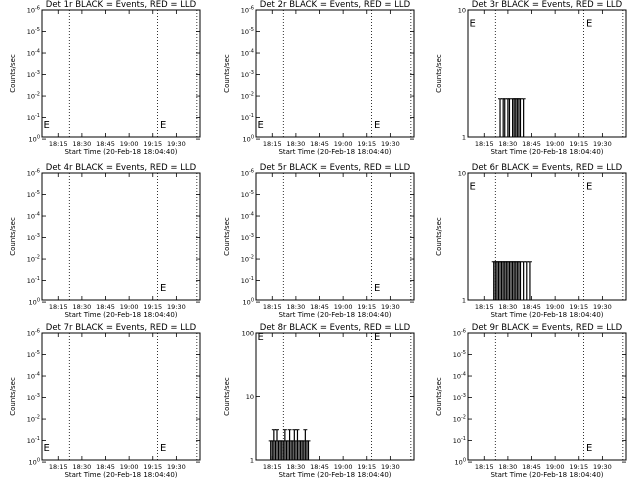 The image size is (640, 480). I want to click on chart-title: Det 8r BLACK = Events, RED = LLD, so click(335, 328).